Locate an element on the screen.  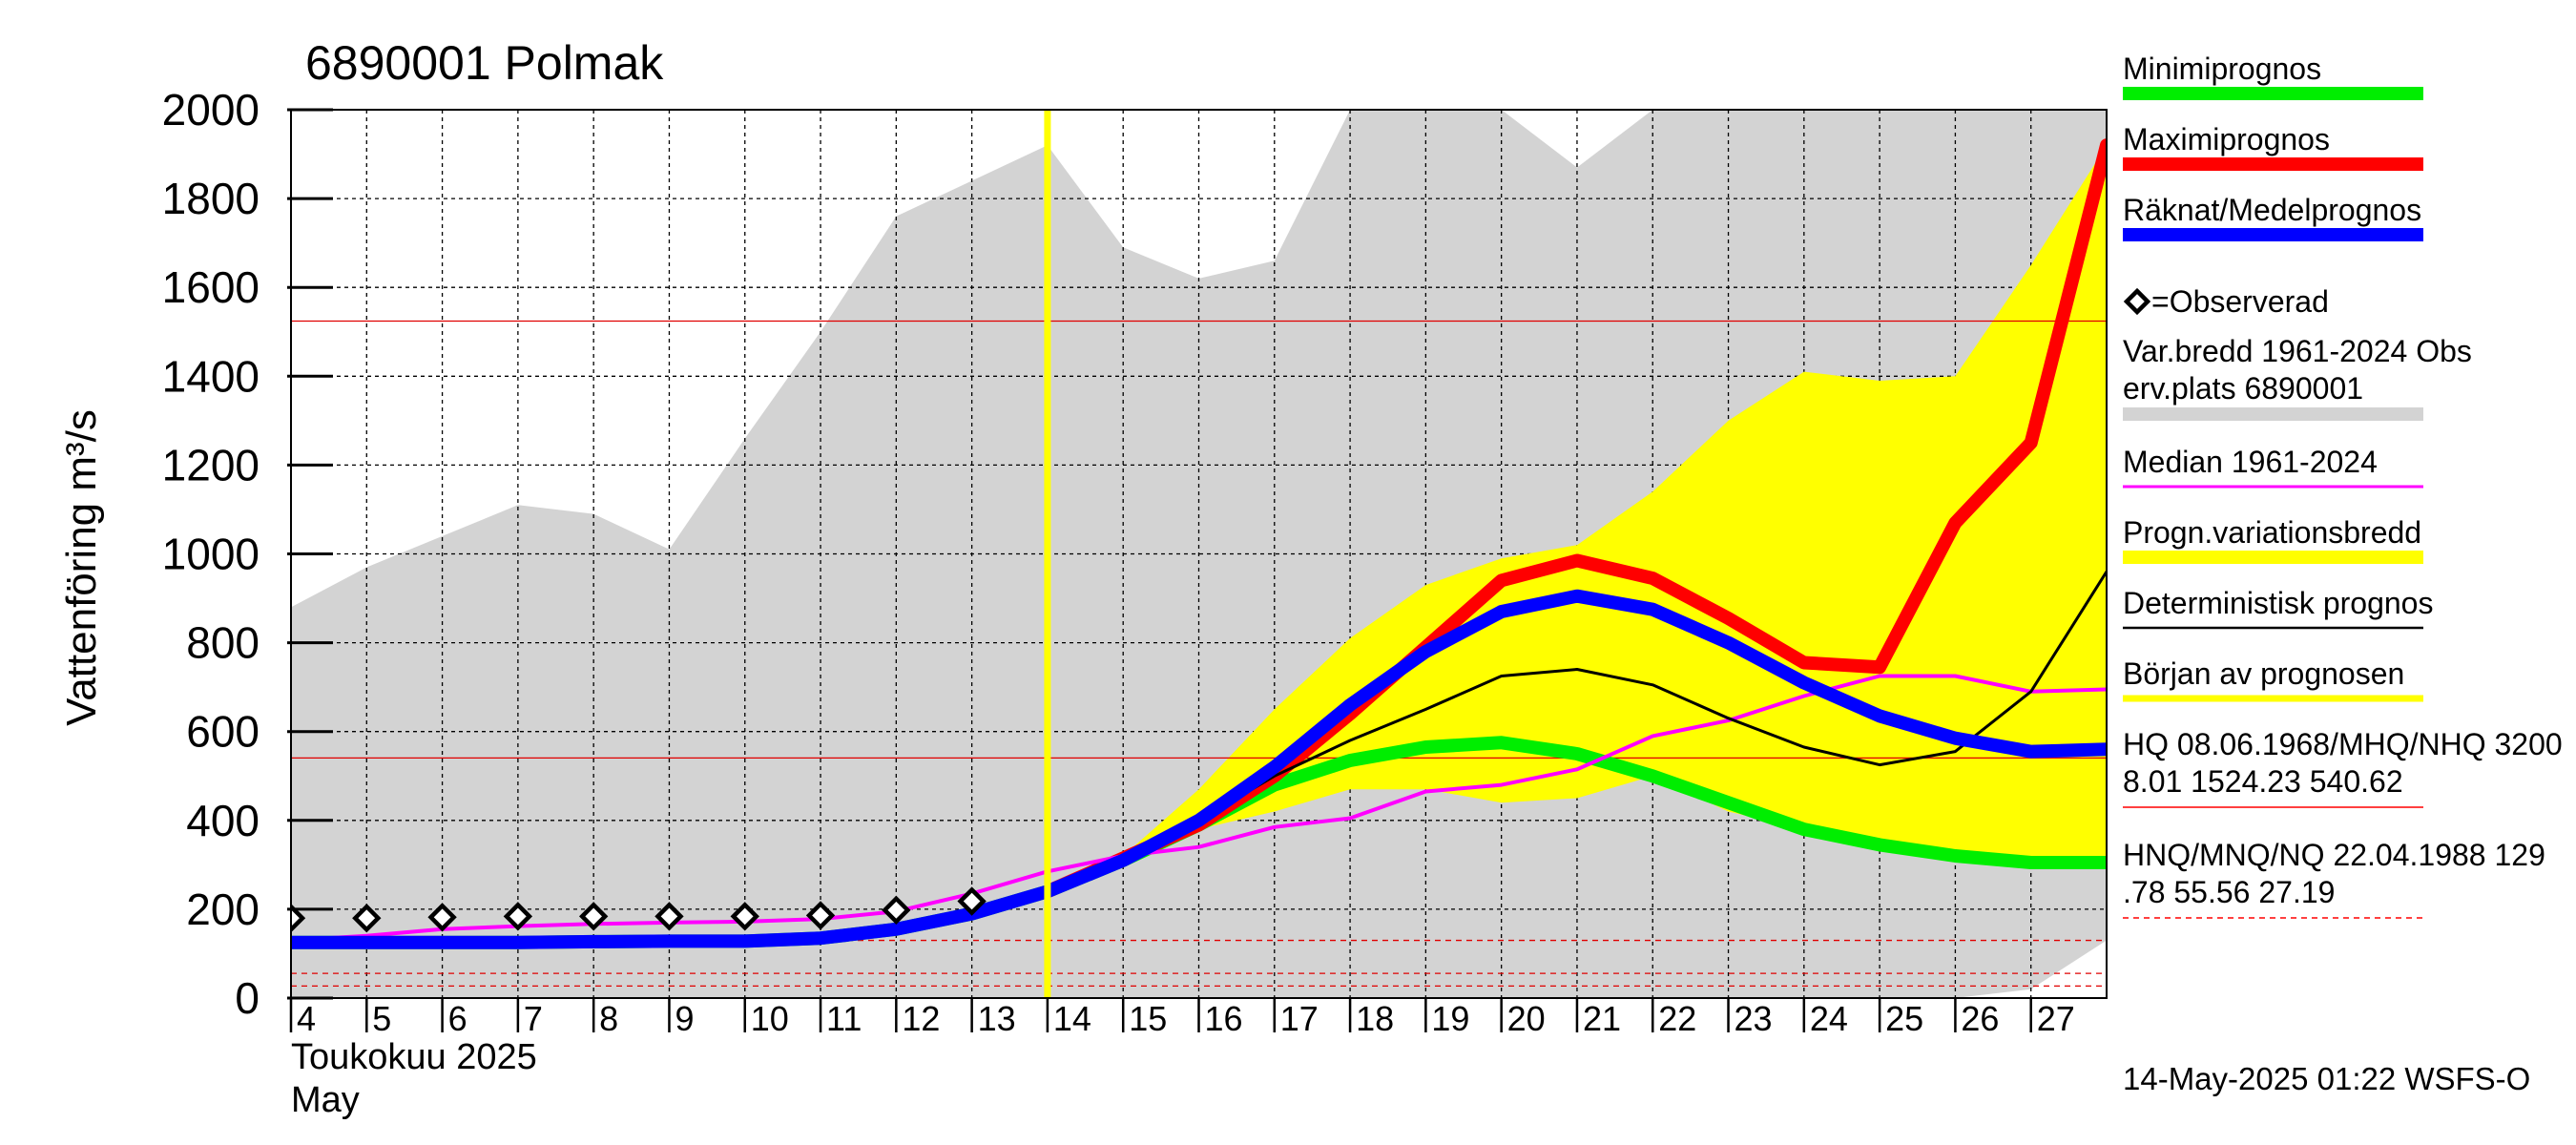
legend-label-maximiprognos: Maximiprognos is located at coordinates (2226, 139).